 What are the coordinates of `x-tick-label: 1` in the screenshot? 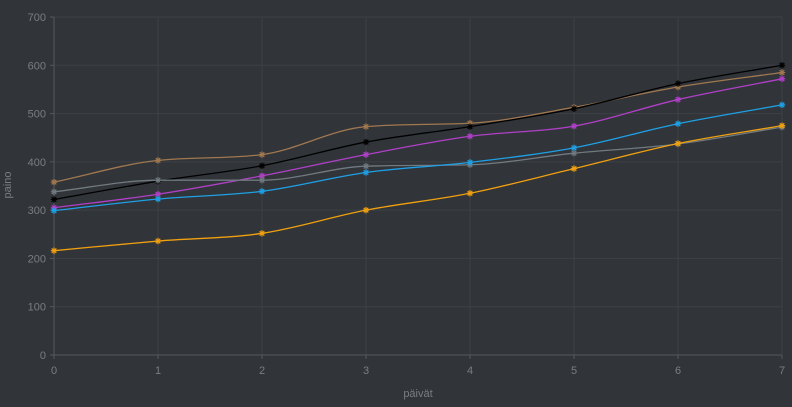 It's located at (158, 371).